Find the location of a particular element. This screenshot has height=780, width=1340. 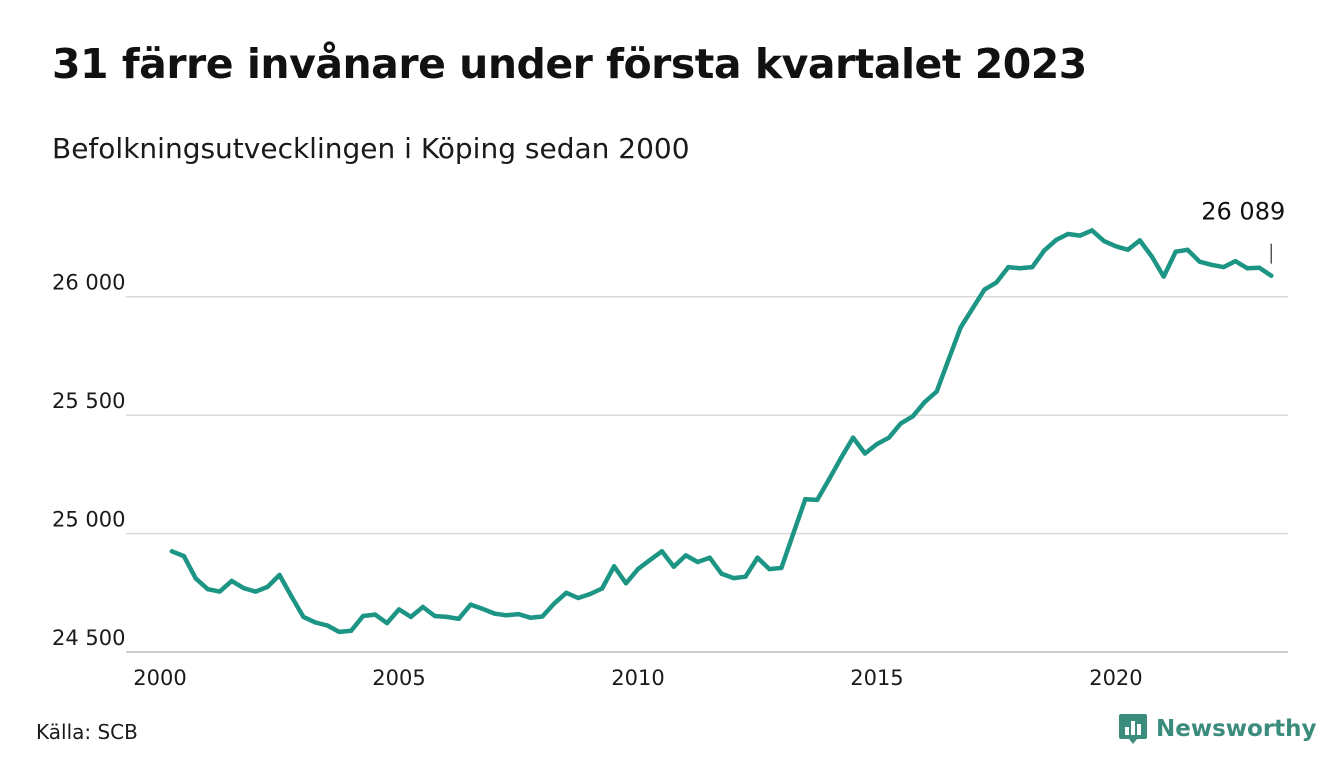

y-tick-label: 26 000 is located at coordinates (88, 283).